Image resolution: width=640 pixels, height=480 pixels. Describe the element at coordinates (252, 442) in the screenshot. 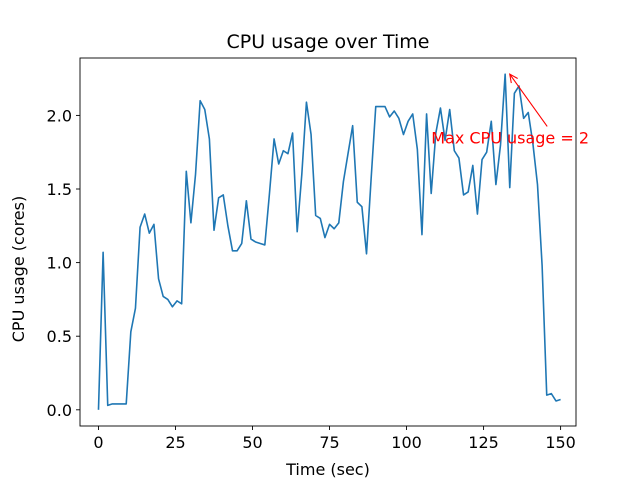

I see `x-tick-label: 50` at that location.